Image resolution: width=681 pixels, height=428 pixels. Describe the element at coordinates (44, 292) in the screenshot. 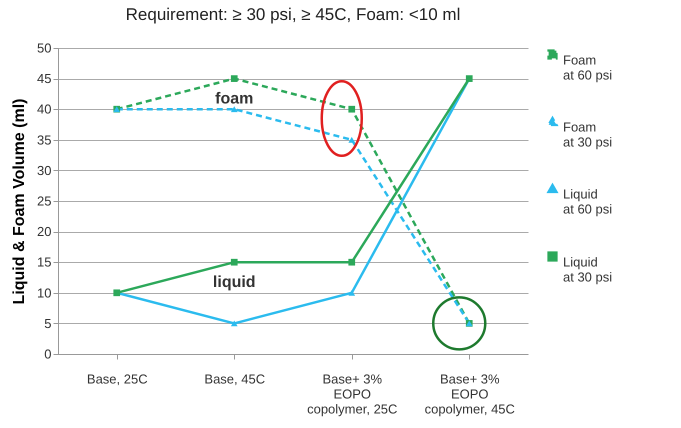

I see `y-tick-label: 10` at that location.